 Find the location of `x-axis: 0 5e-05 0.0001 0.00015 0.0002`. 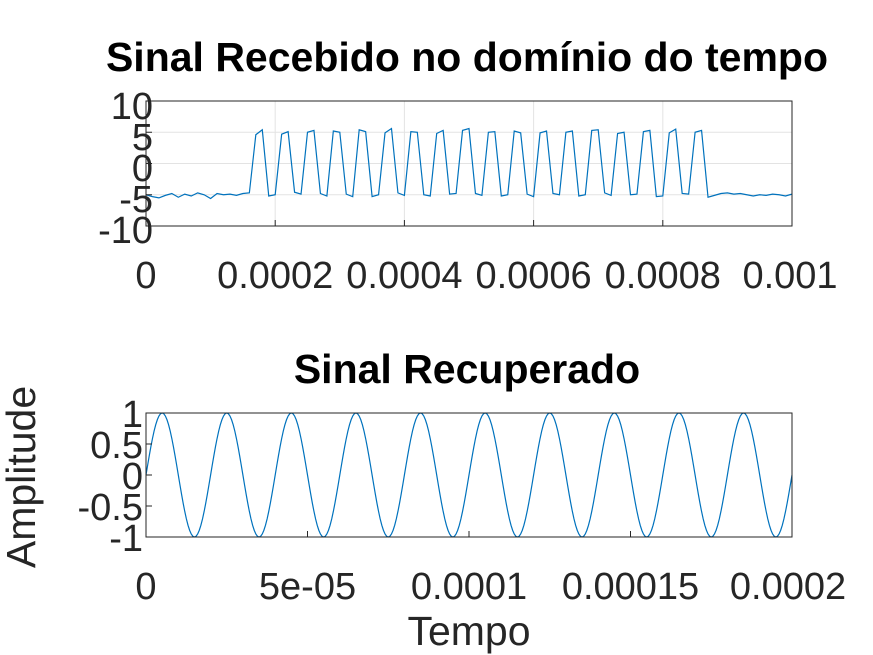

x-axis: 0 5e-05 0.0001 0.00015 0.0002 is located at coordinates (490, 569).